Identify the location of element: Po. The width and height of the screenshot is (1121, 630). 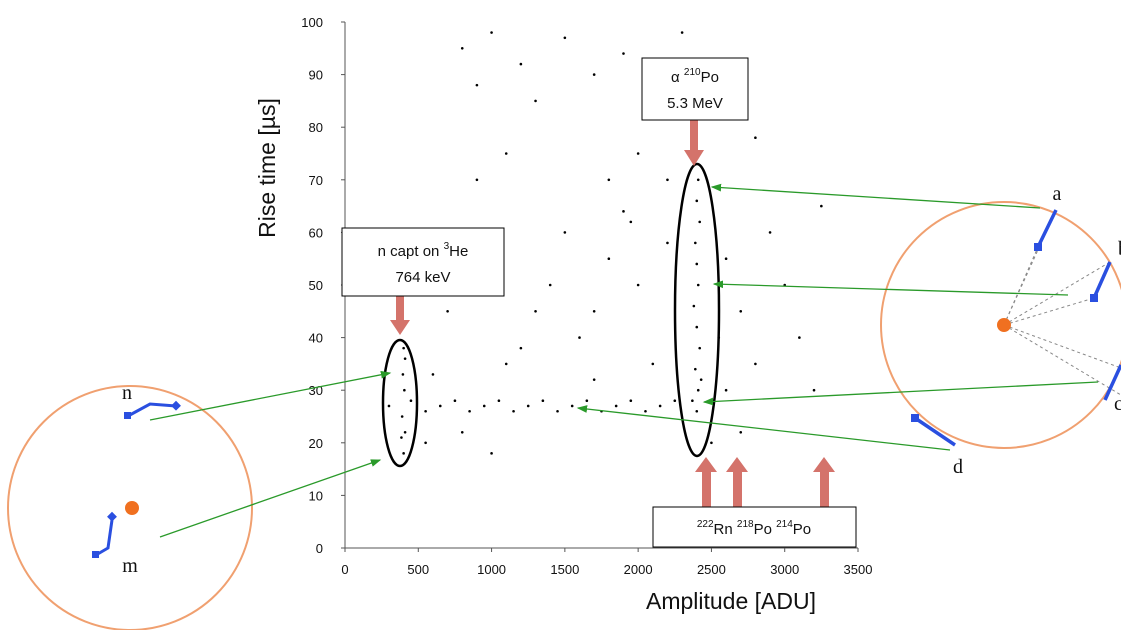
(710, 77).